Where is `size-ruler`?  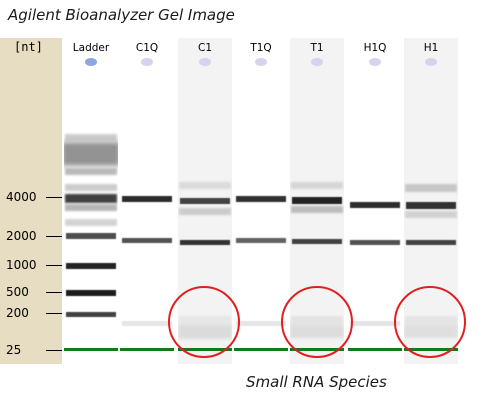
size-ruler is located at coordinates (31, 201).